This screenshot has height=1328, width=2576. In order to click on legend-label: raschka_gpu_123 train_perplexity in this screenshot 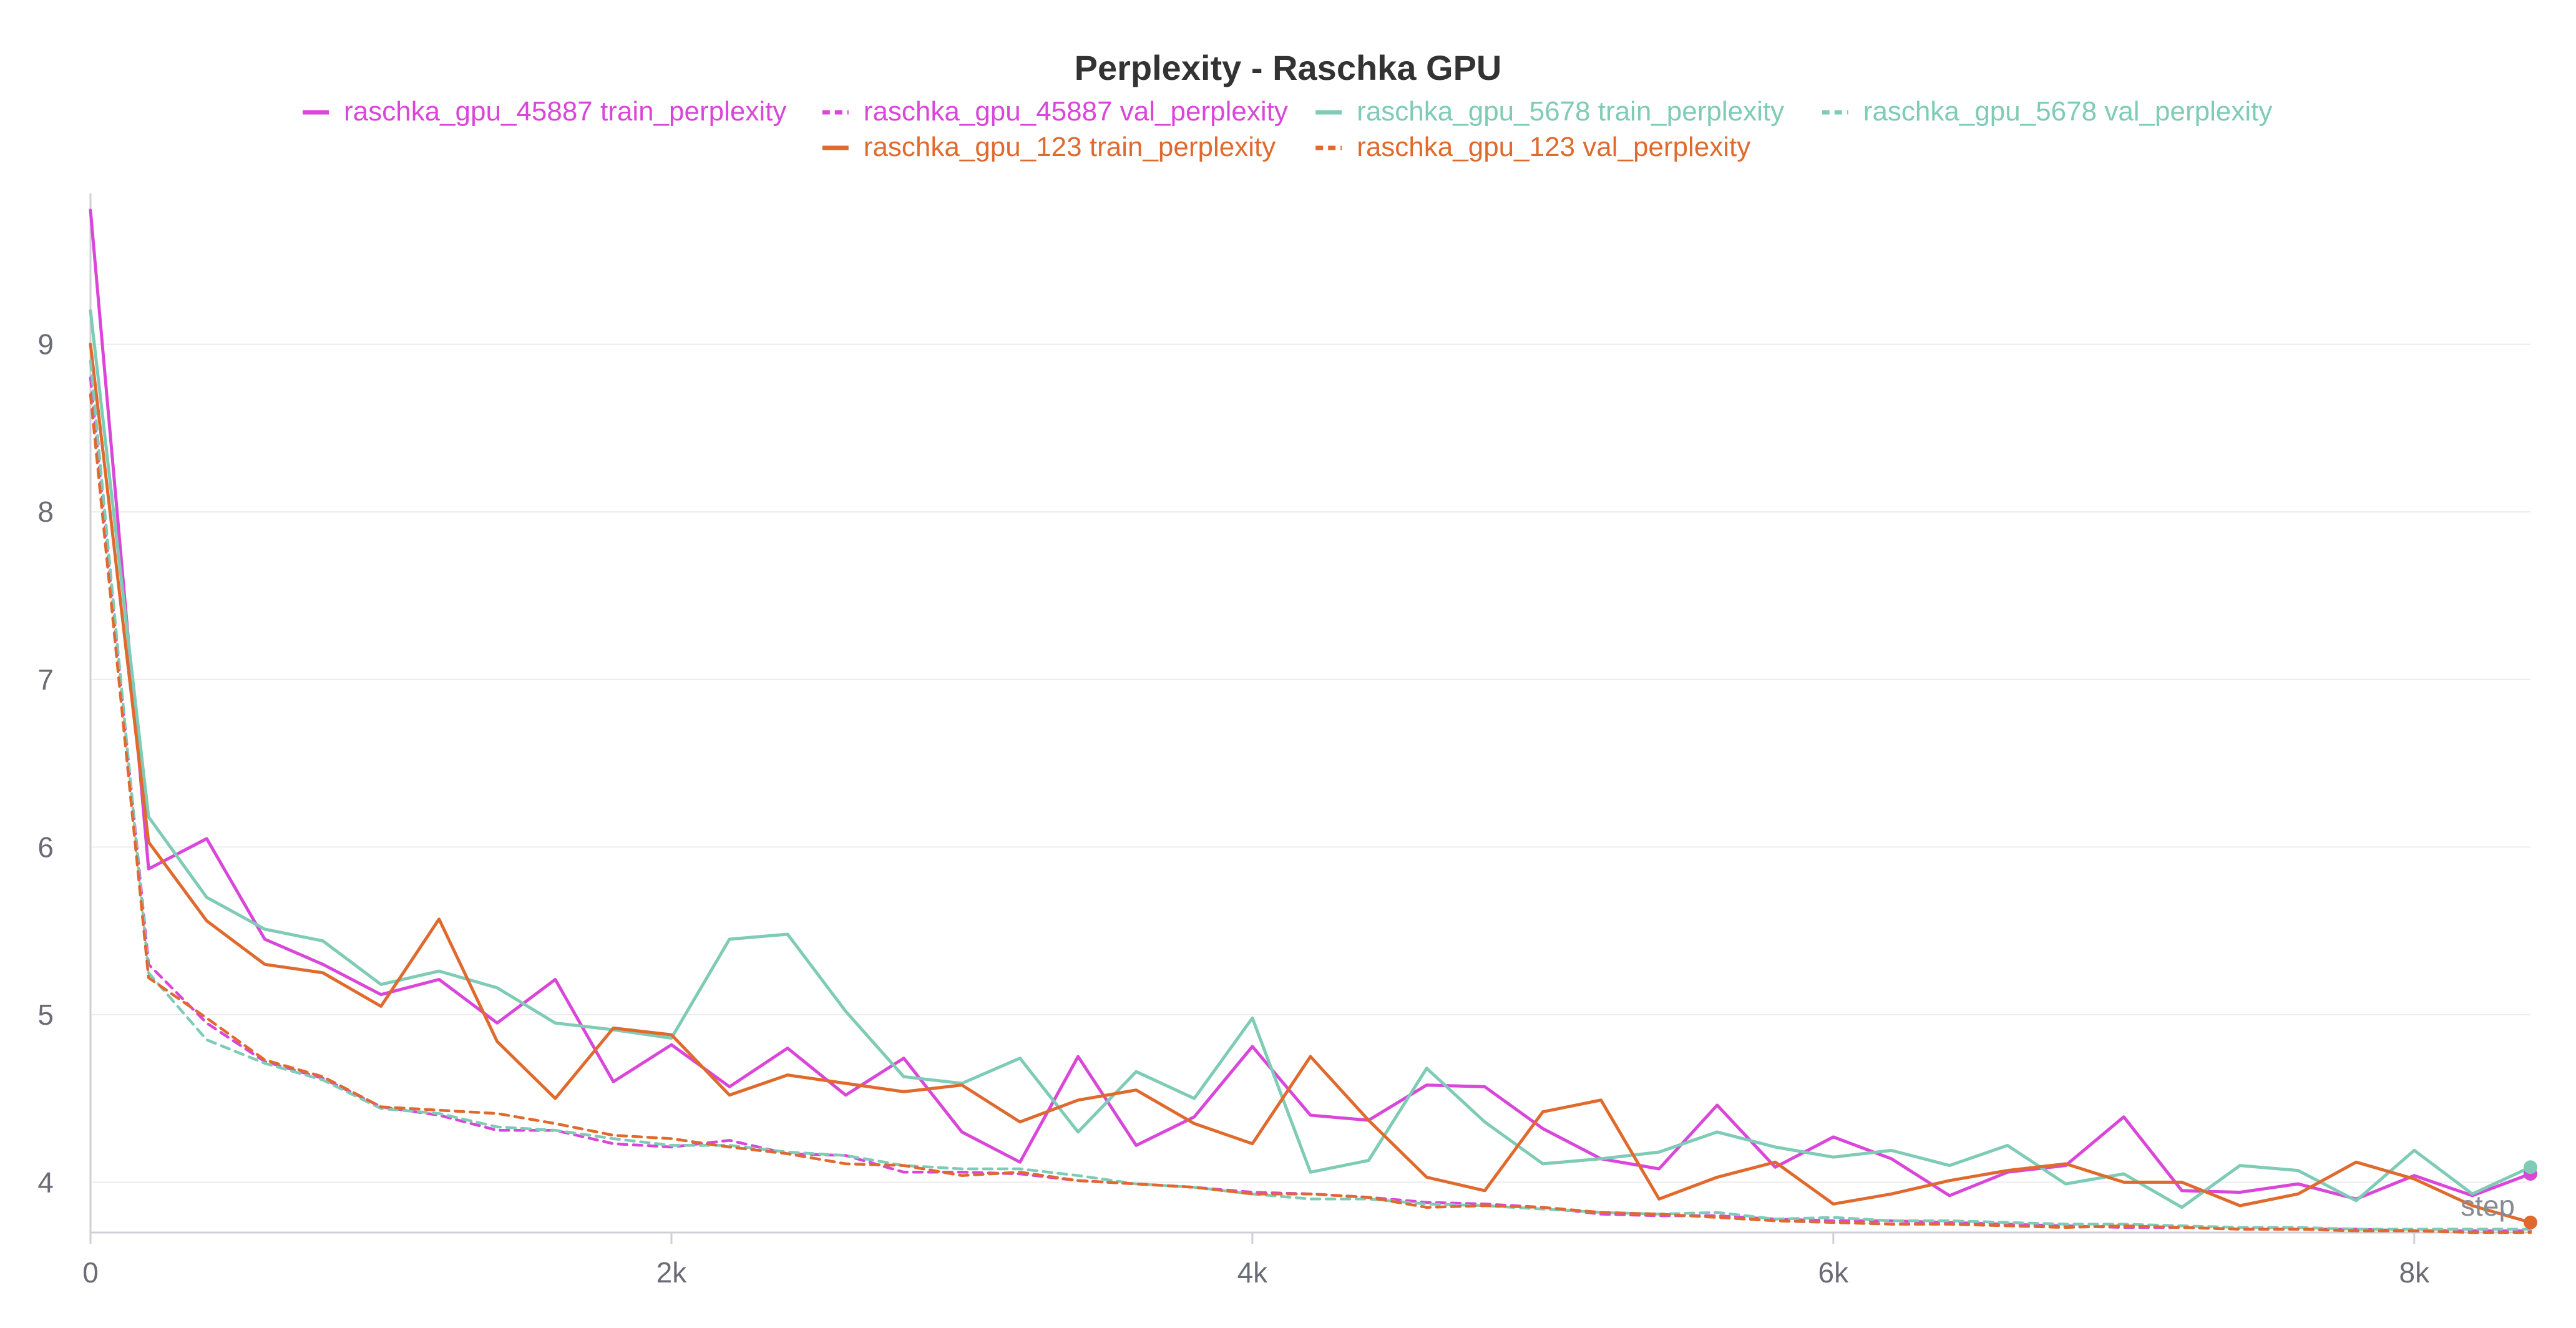, I will do `click(1070, 147)`.